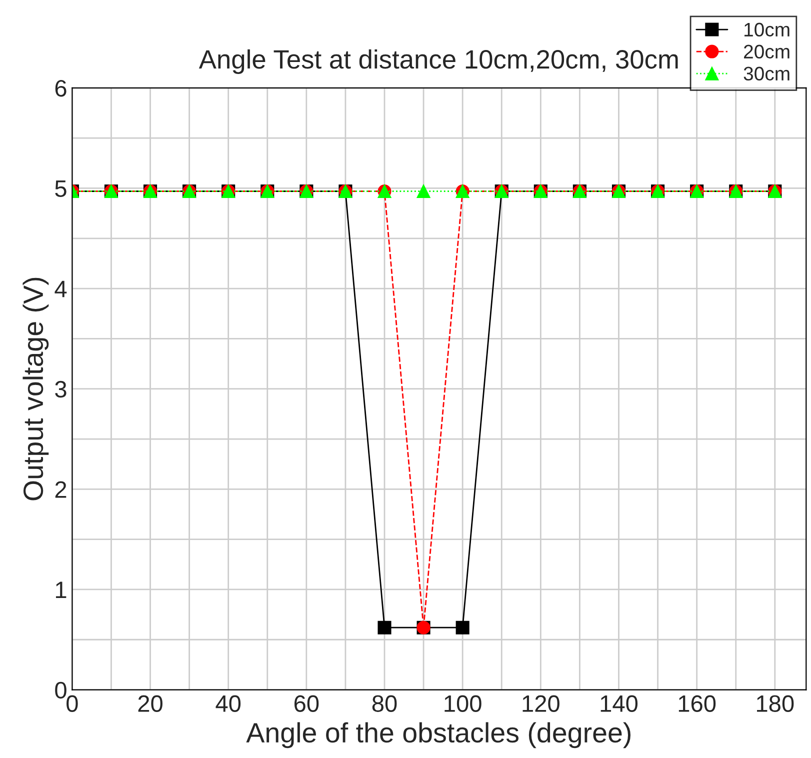 The image size is (811, 758). I want to click on legend-label: 30cm, so click(767, 73).